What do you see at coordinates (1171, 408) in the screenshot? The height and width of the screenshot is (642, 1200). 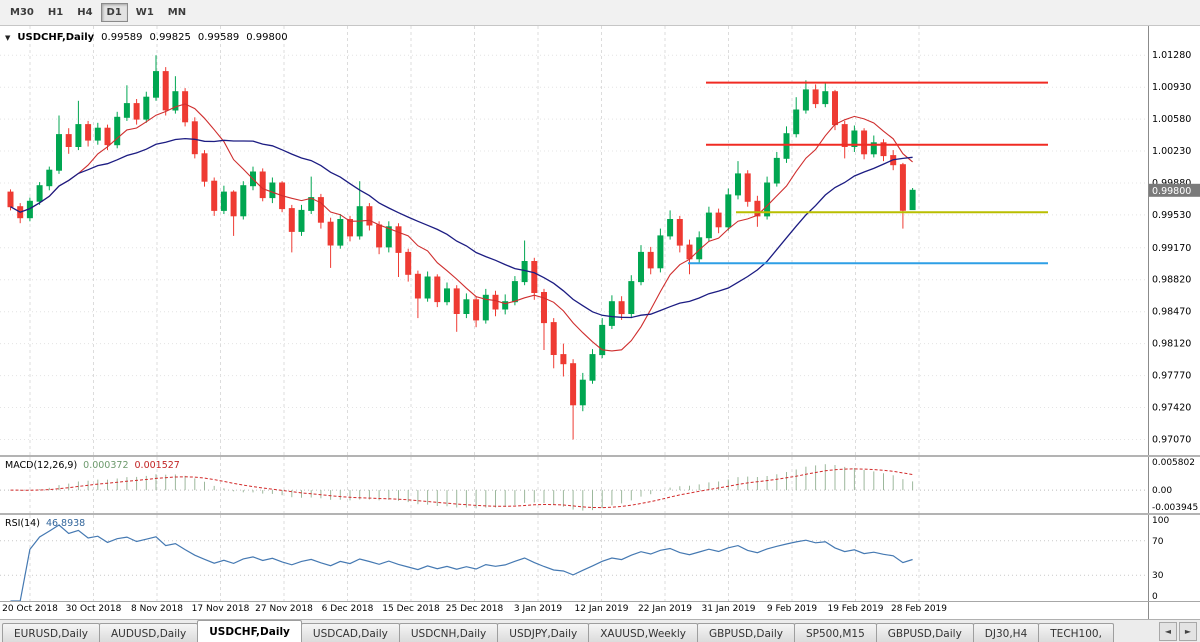 I see `svg-text: 0.97420` at bounding box center [1171, 408].